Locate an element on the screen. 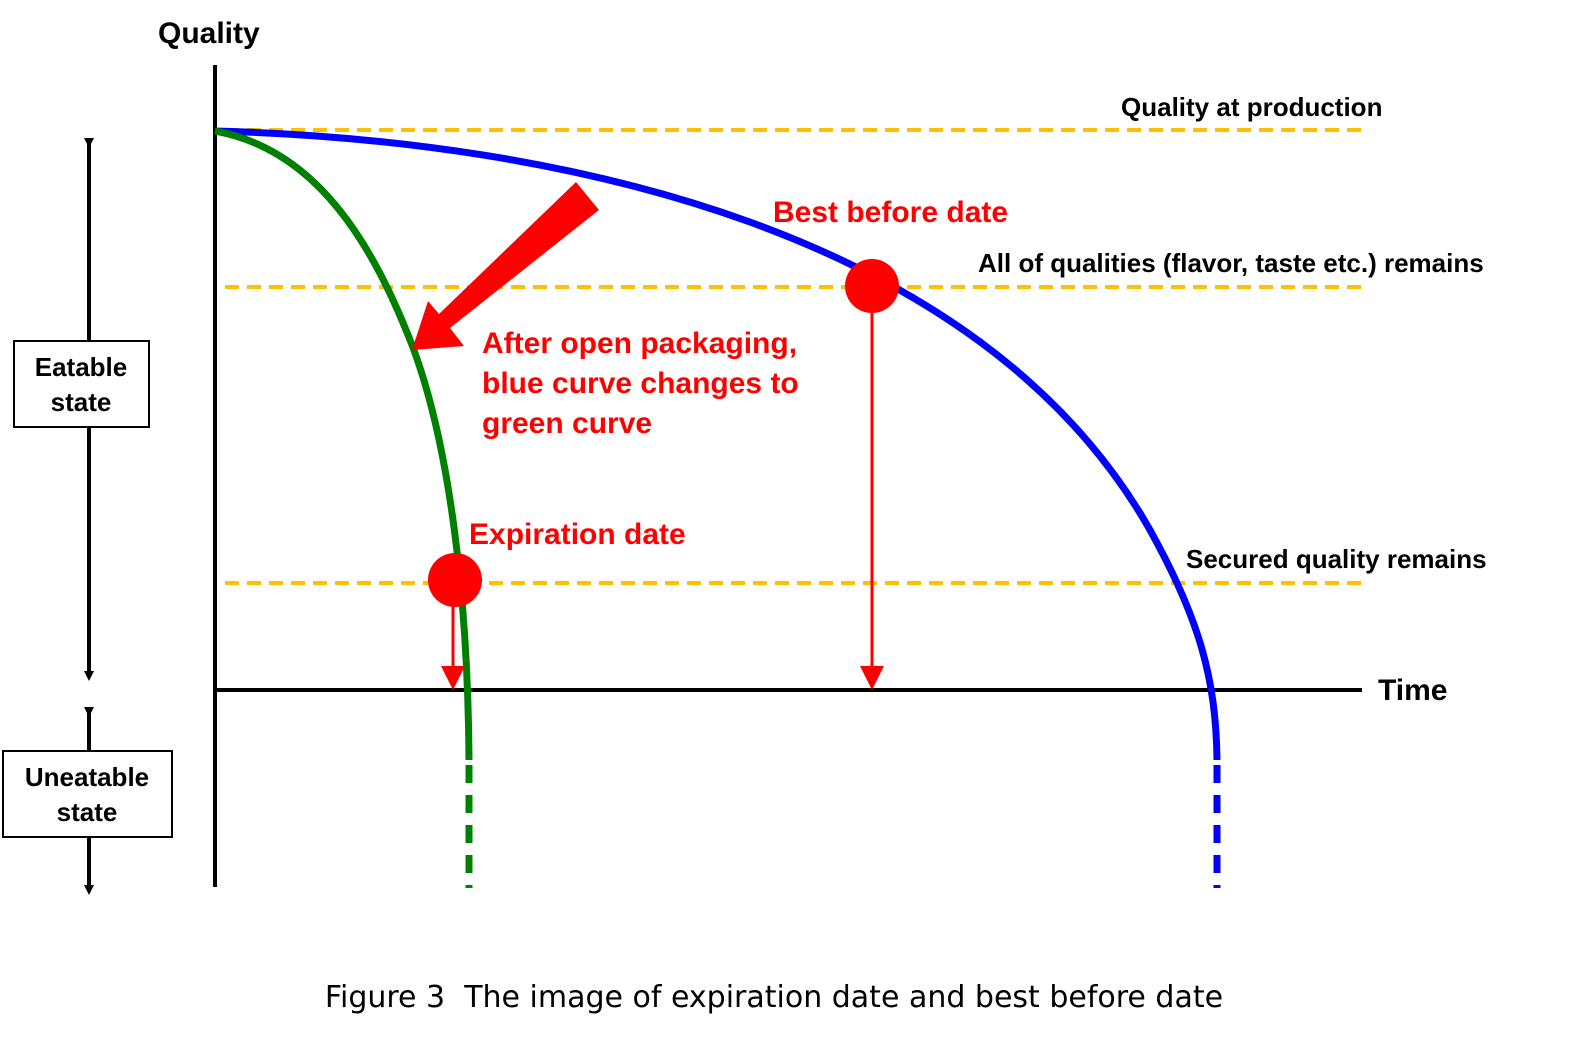  x-axis-label: Time is located at coordinates (1412, 690).